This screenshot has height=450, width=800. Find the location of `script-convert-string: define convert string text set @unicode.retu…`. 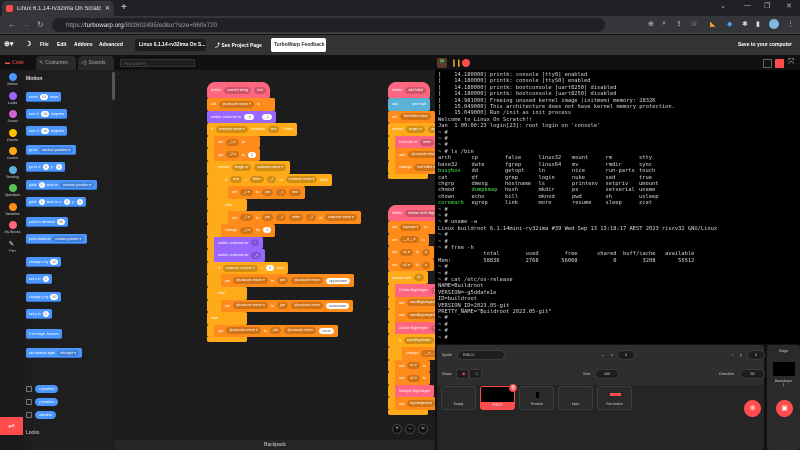

script-convert-string: define convert string text set @unicode.retu… is located at coordinates (284, 212).